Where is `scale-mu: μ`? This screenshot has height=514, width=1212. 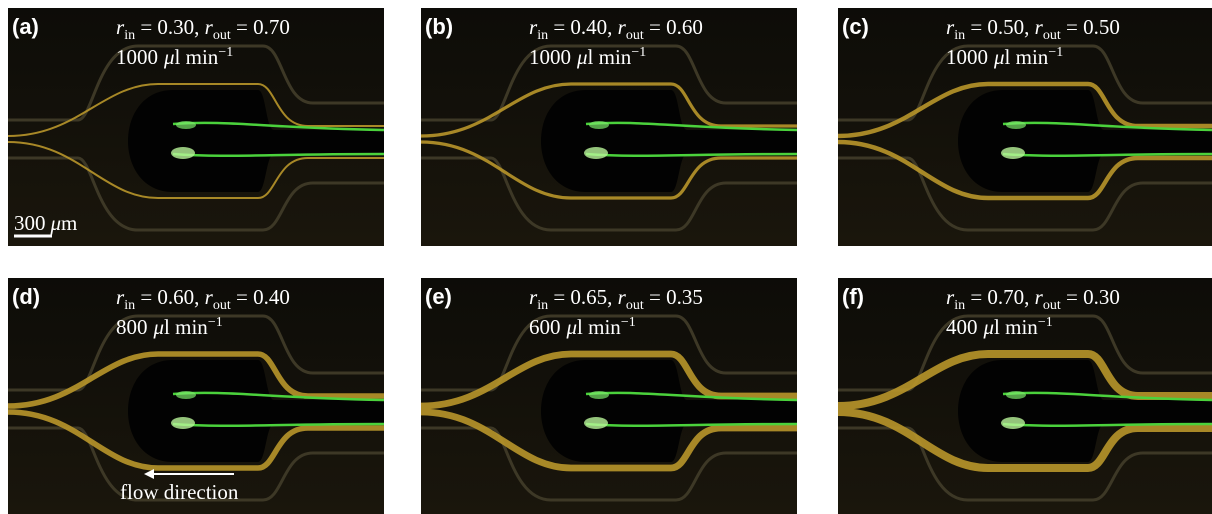 scale-mu: μ is located at coordinates (56, 223).